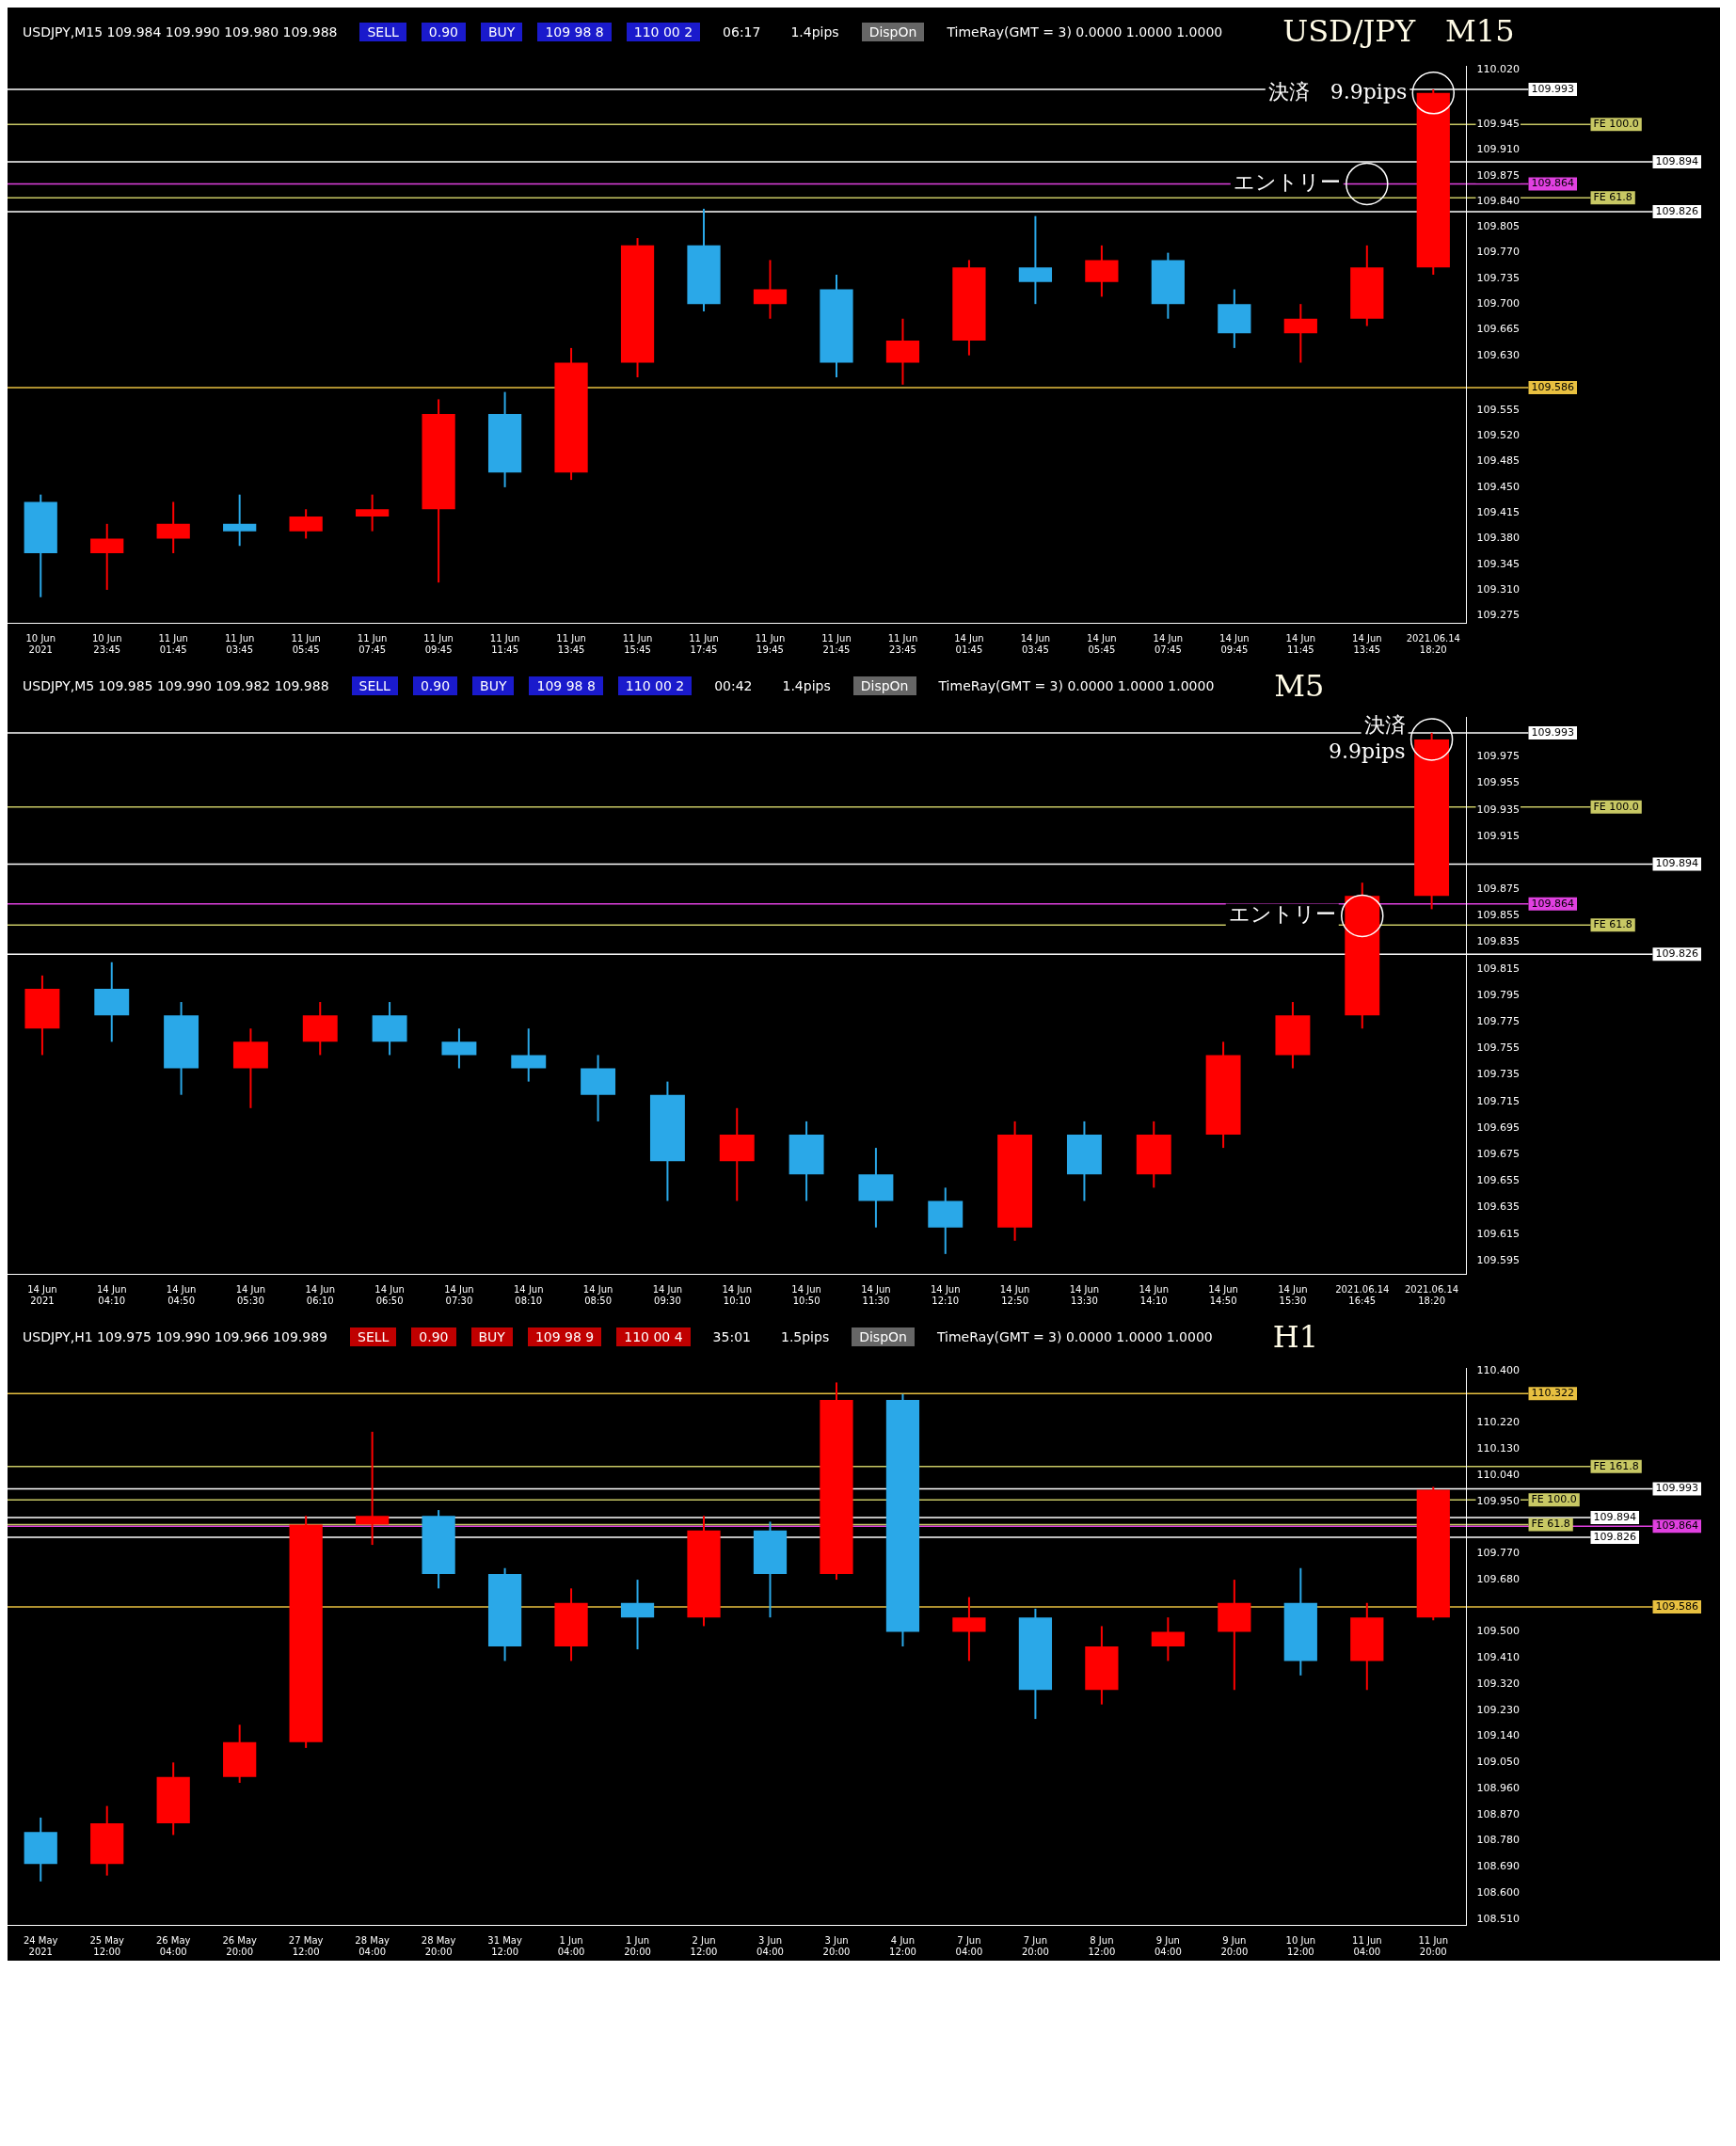 This screenshot has height=2146, width=1736. I want to click on x-tick-label: 3 Jun 20:00, so click(837, 1945).